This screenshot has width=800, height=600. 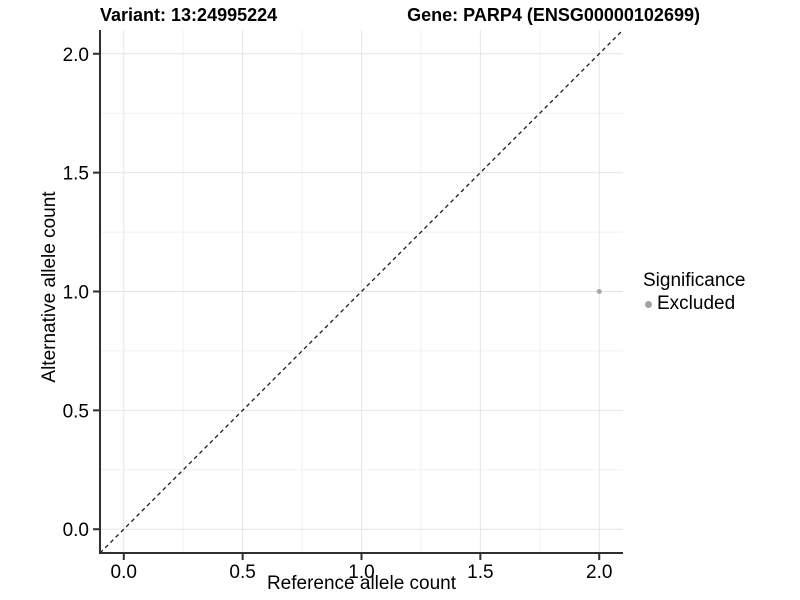 What do you see at coordinates (694, 280) in the screenshot?
I see `legend-title: Significance` at bounding box center [694, 280].